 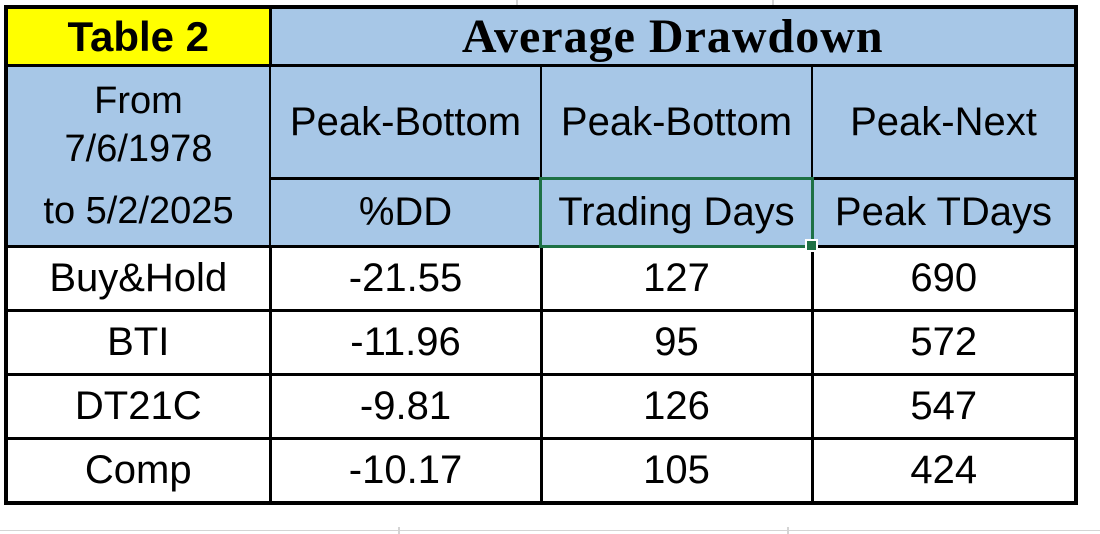 I want to click on pct-dd-cell: -21.55, so click(x=405, y=278).